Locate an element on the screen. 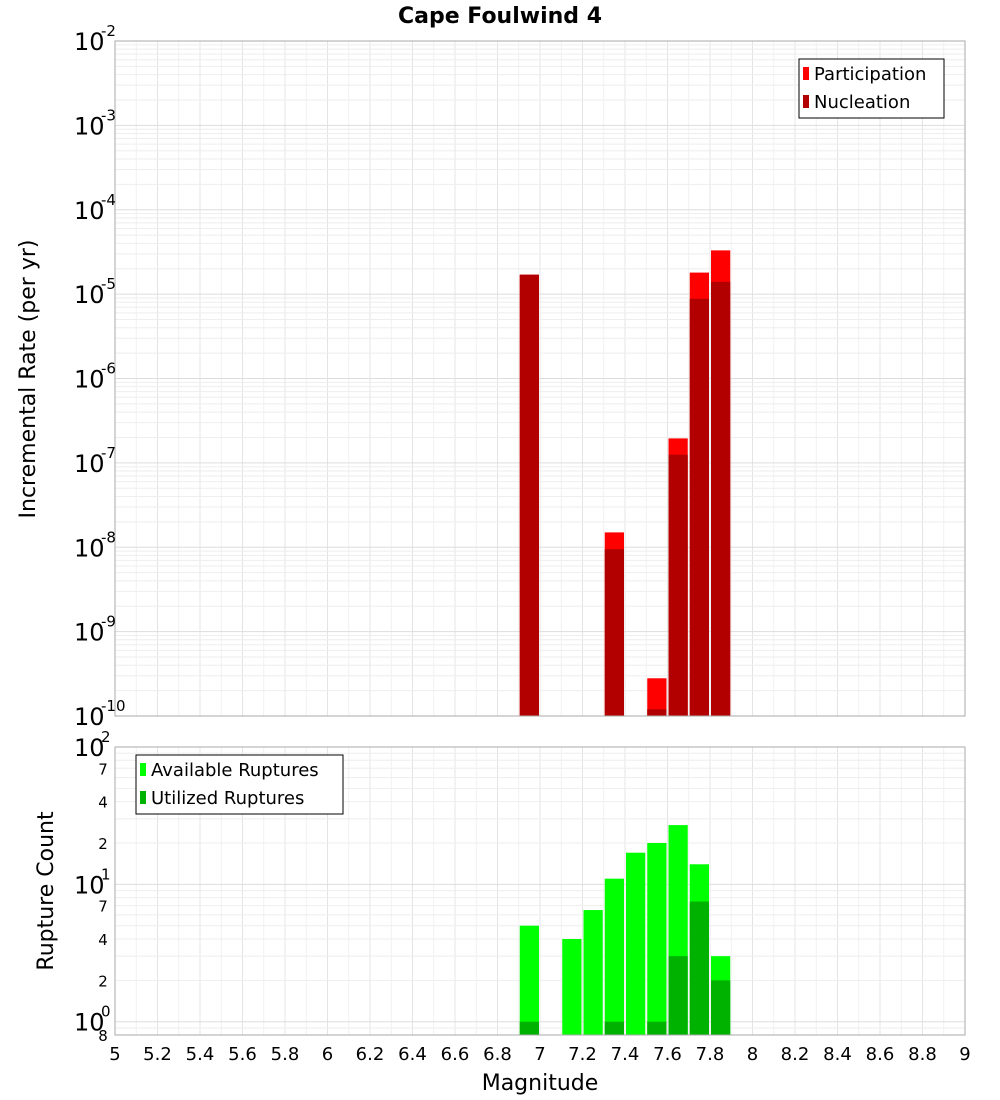  x-tick-label: 7.2 is located at coordinates (582, 1054).